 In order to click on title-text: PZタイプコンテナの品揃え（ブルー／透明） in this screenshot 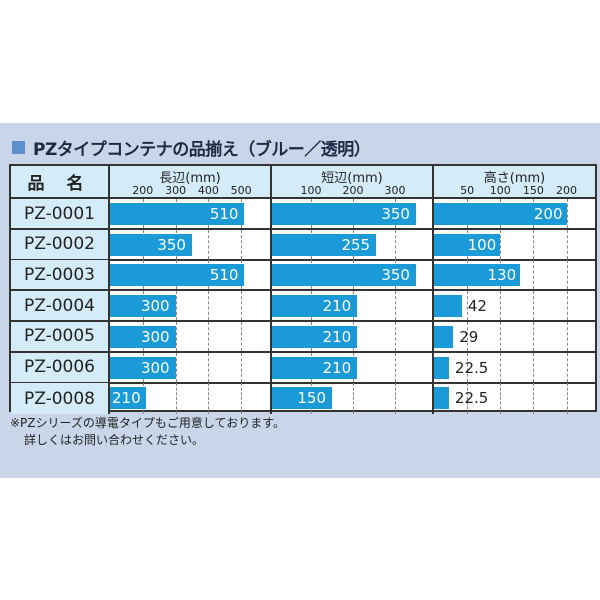, I will do `click(202, 150)`.